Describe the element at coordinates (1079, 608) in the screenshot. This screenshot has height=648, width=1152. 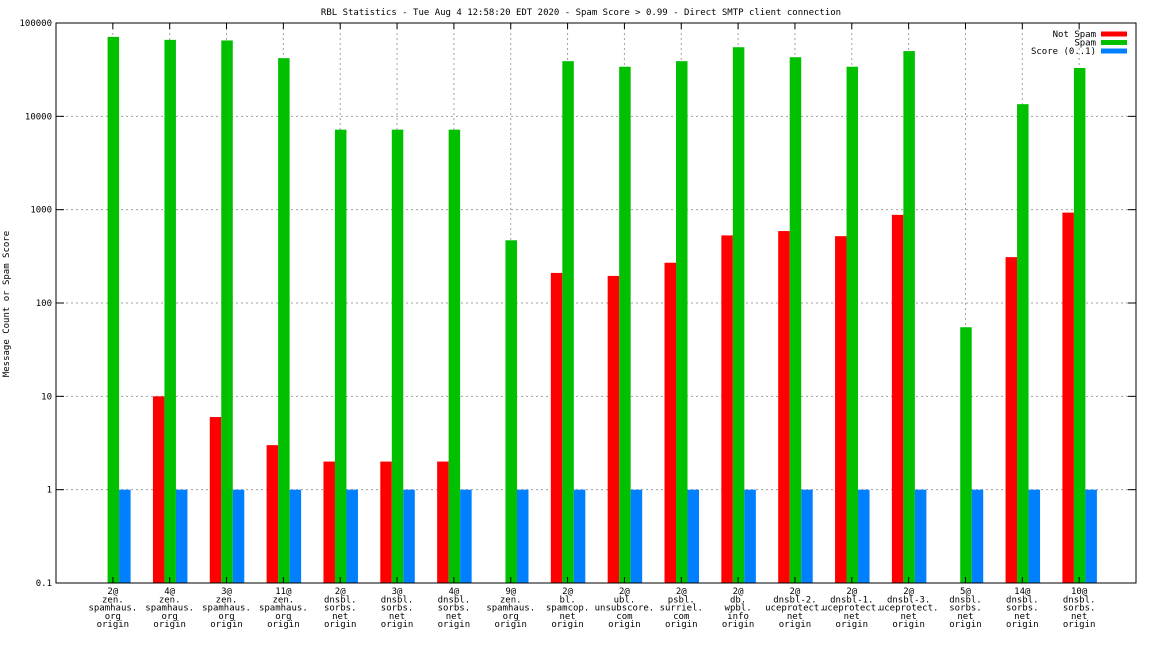
I see `x-tick-label: 10@ dnsbl. sorbs. net origin` at that location.